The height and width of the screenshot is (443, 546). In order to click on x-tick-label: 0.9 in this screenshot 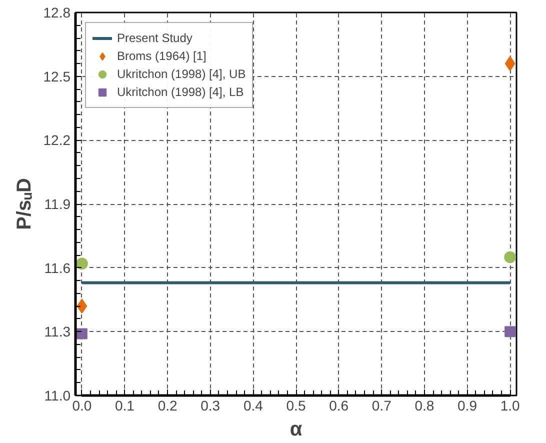, I will do `click(468, 406)`.